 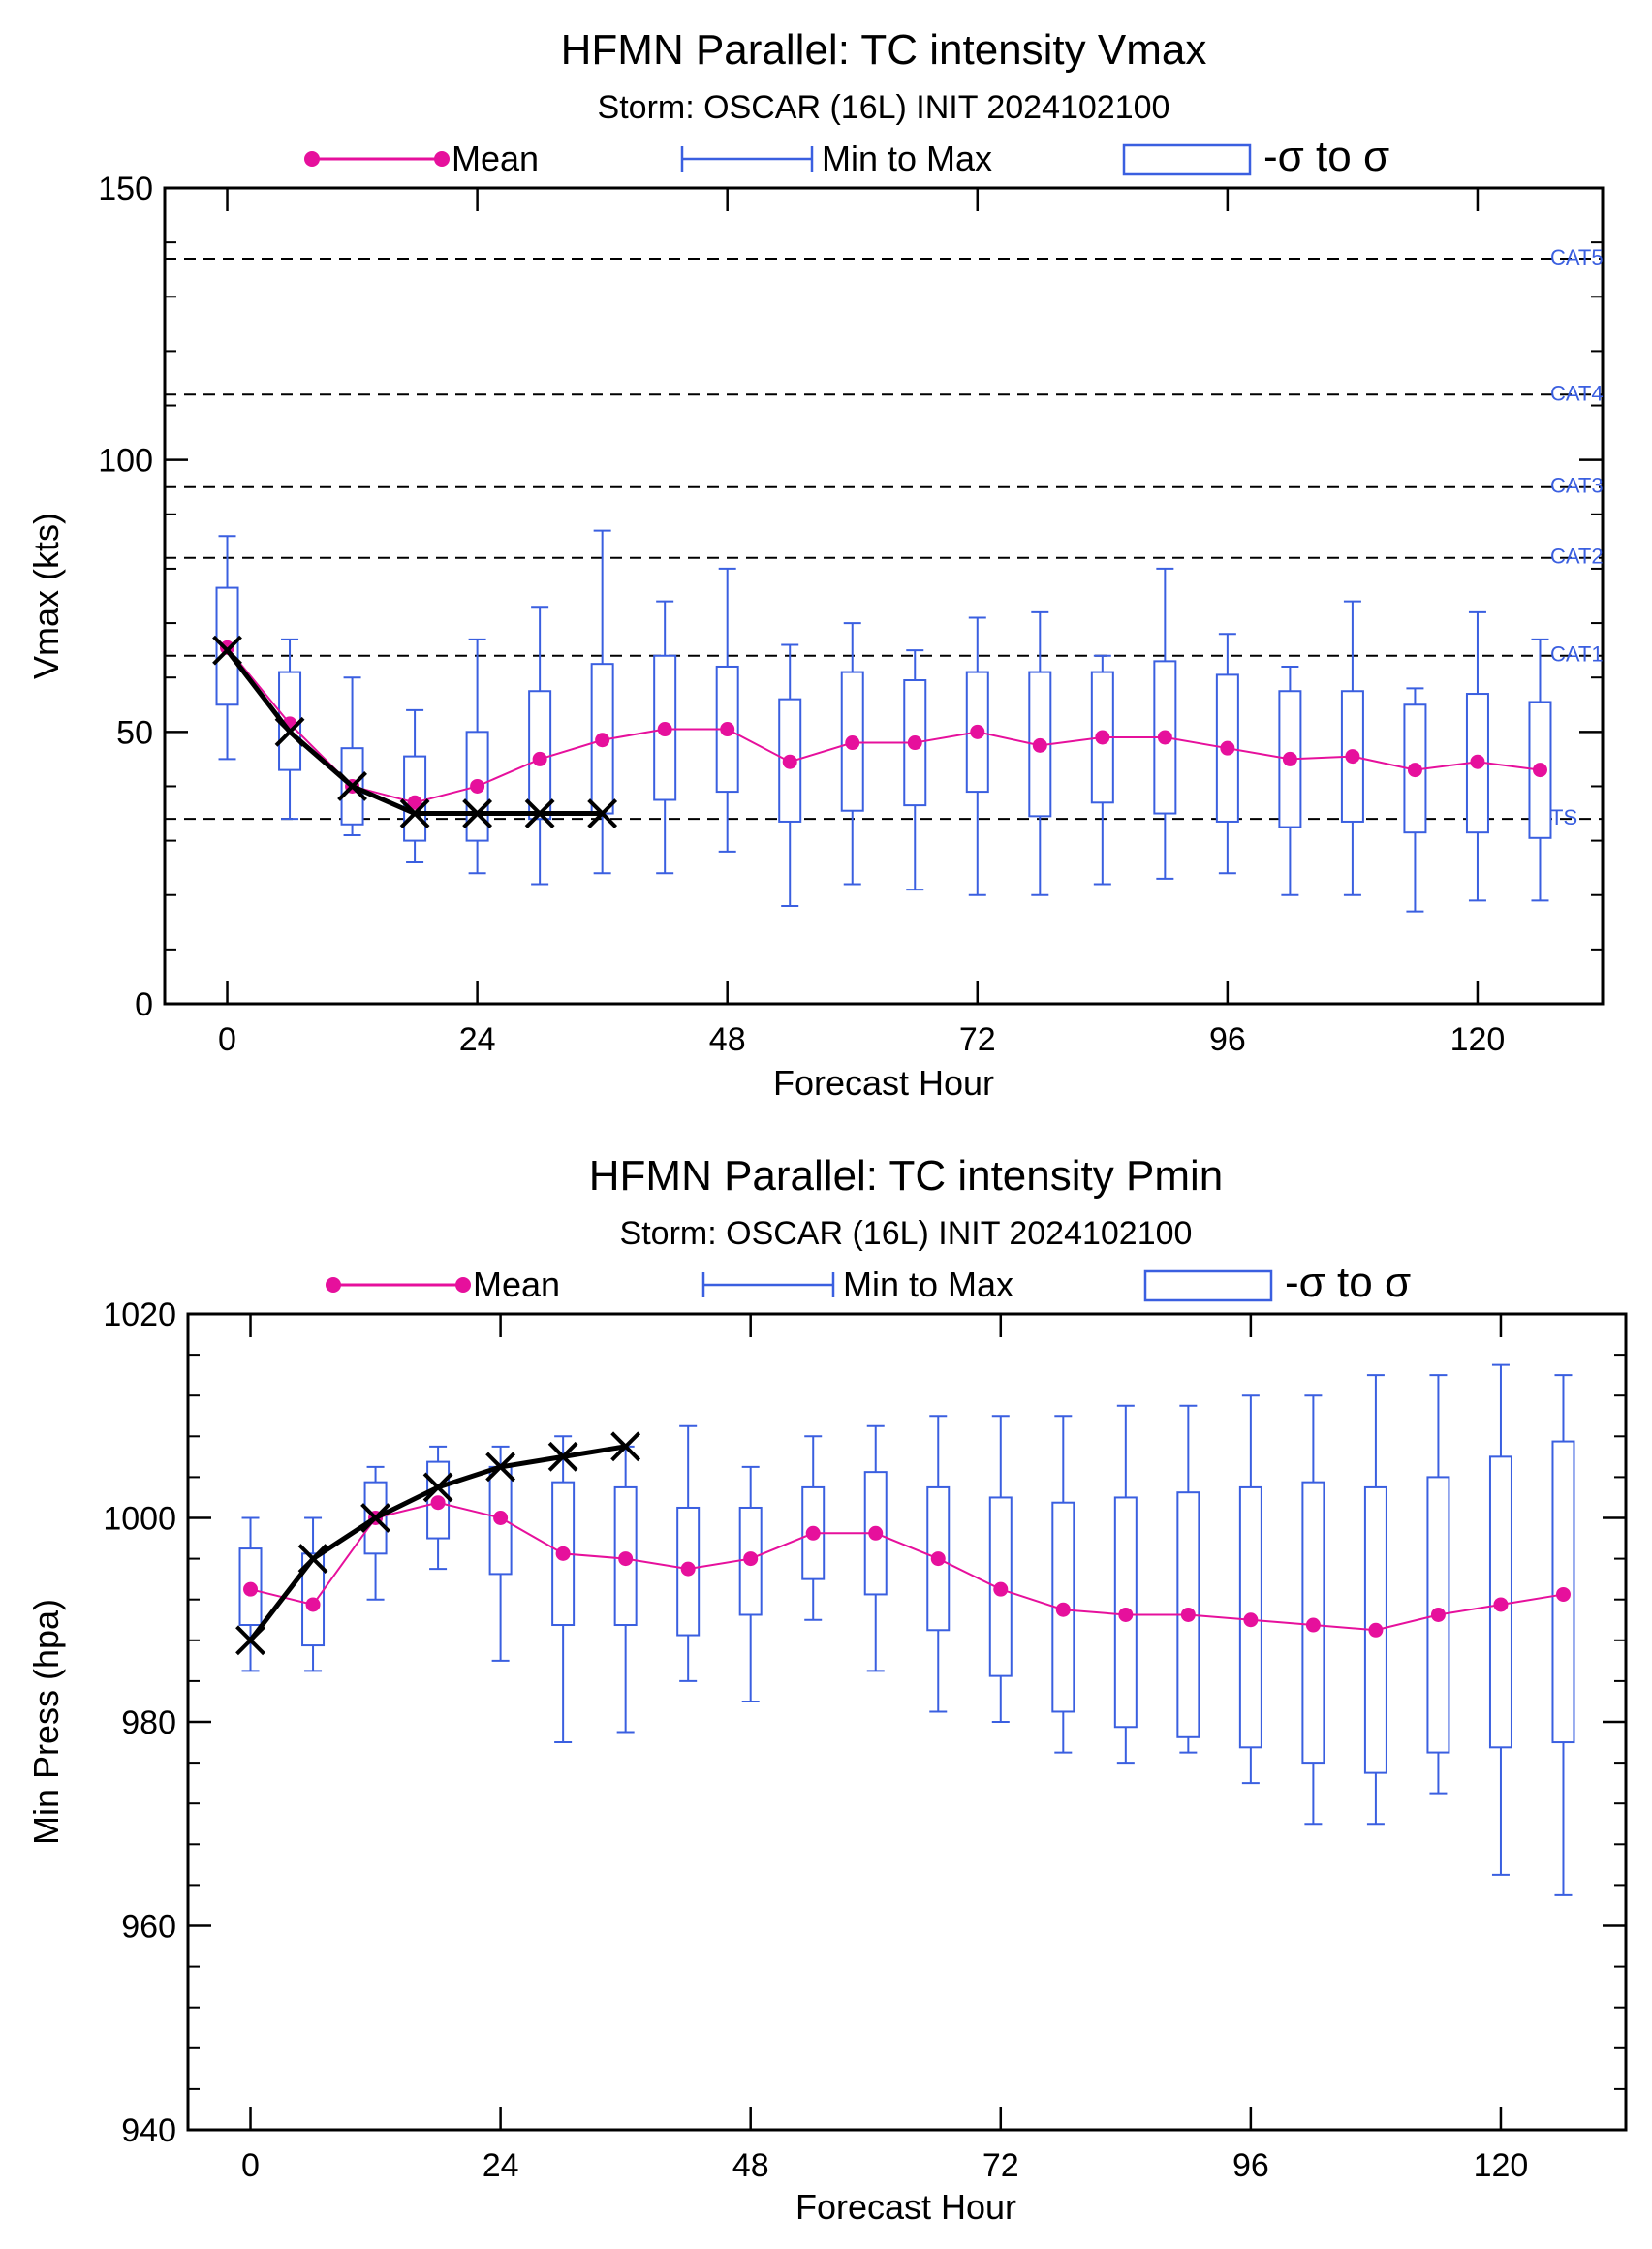 I want to click on vmax-x-tick-label: 48, so click(x=727, y=1039).